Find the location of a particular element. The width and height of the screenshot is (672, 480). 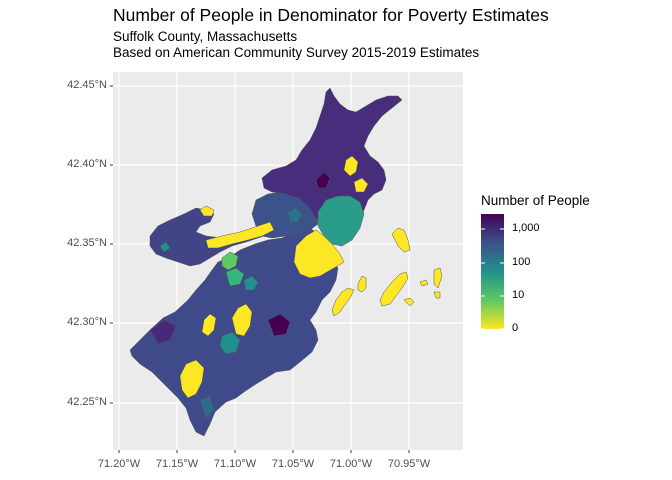

y-tick-label: 42.35°N is located at coordinates (87, 243).